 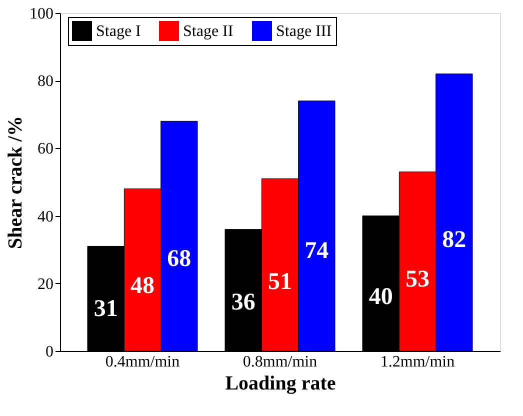 I want to click on data-label: 51, so click(x=280, y=282).